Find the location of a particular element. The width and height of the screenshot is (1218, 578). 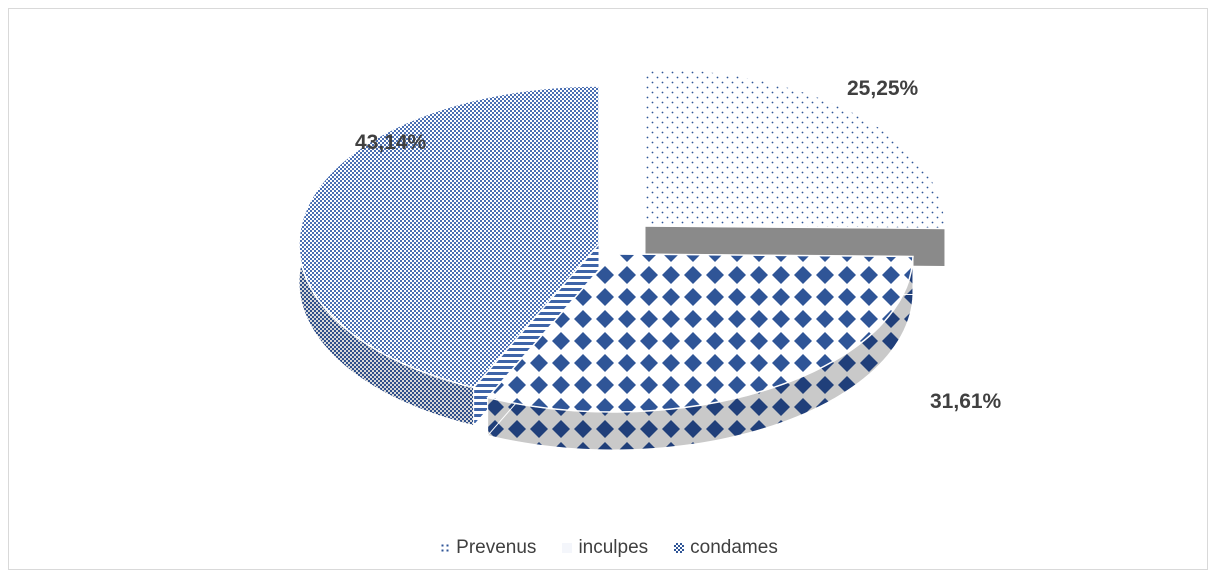

slice-prevenus-top is located at coordinates (795, 148).